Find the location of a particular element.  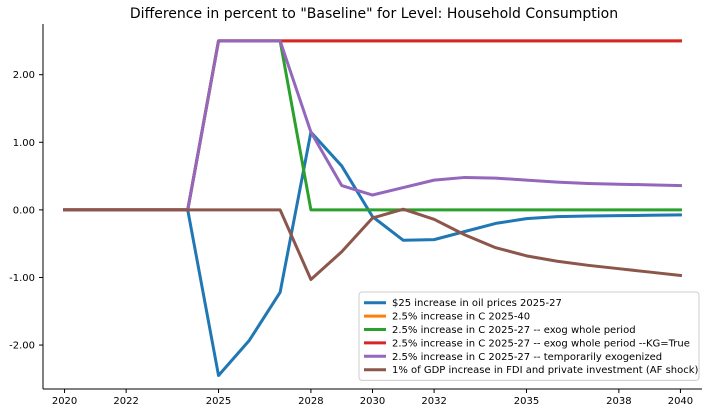

y-tick-label: 0.00 is located at coordinates (24, 210).